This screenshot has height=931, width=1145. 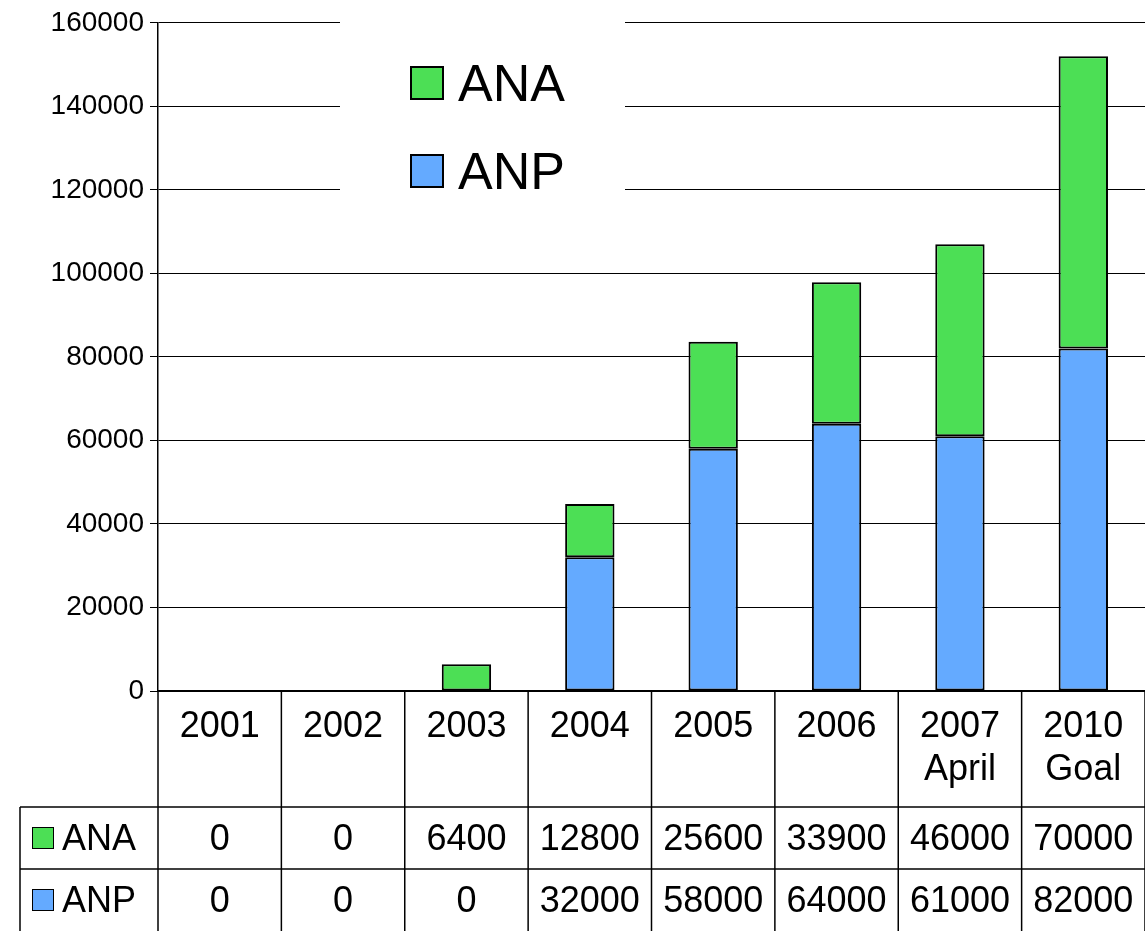 I want to click on data-label: 70000, so click(x=1083, y=837).